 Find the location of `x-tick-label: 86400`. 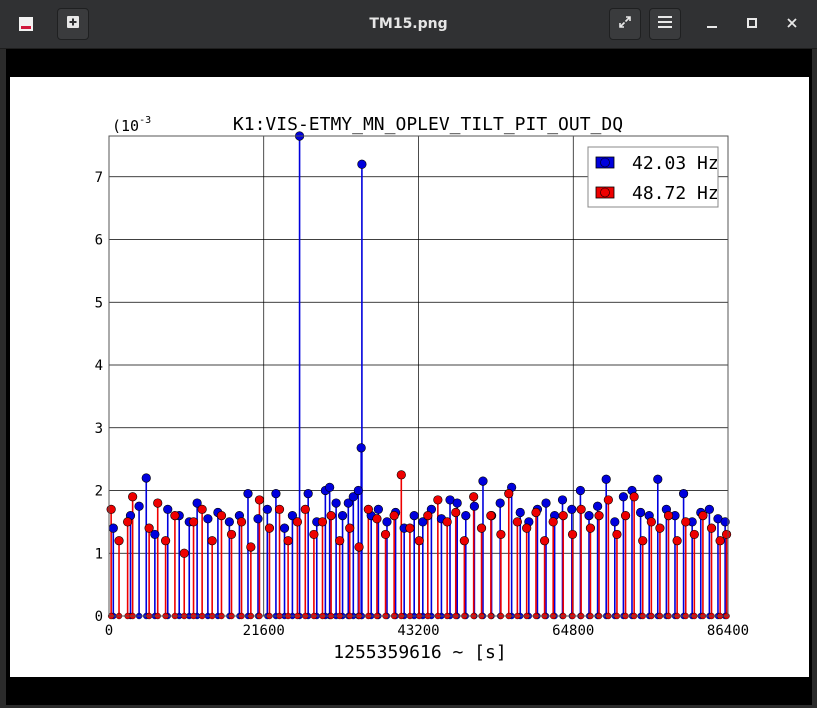

x-tick-label: 86400 is located at coordinates (728, 631).